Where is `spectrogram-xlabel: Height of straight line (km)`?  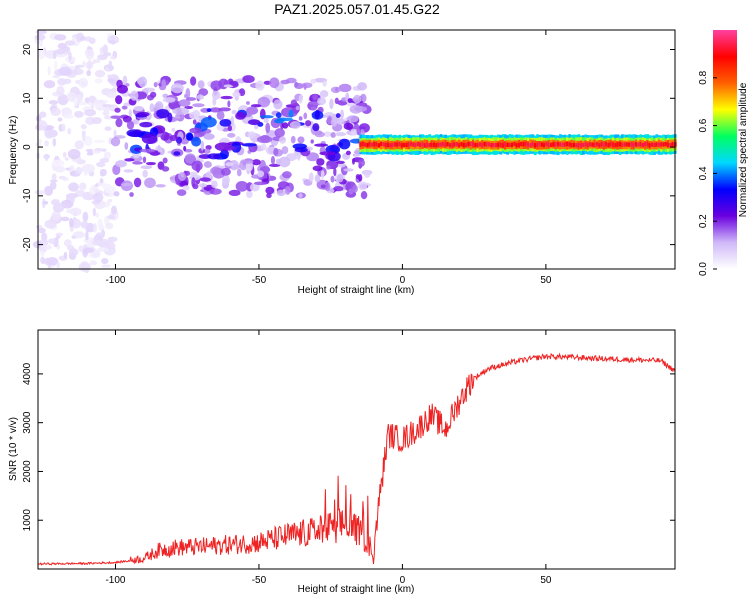 spectrogram-xlabel: Height of straight line (km) is located at coordinates (356, 290).